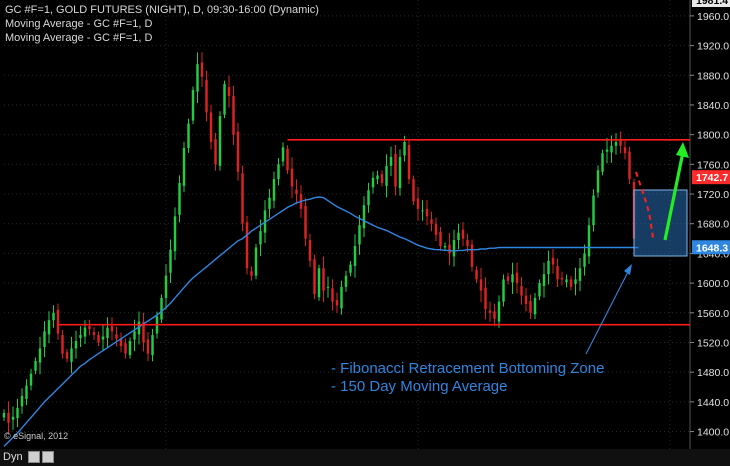  I want to click on y-tick-label: 1800.0, so click(713, 136).